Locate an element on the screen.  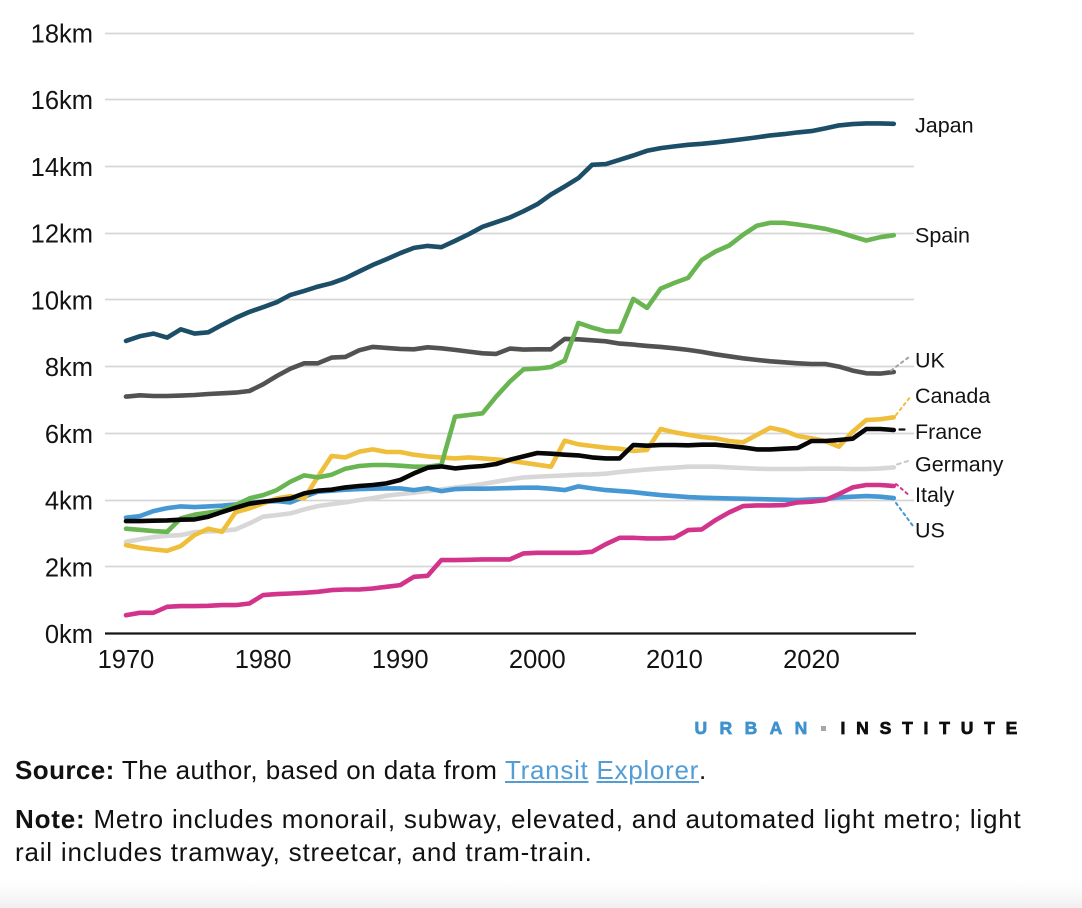
svg-text: 2010 is located at coordinates (674, 660).